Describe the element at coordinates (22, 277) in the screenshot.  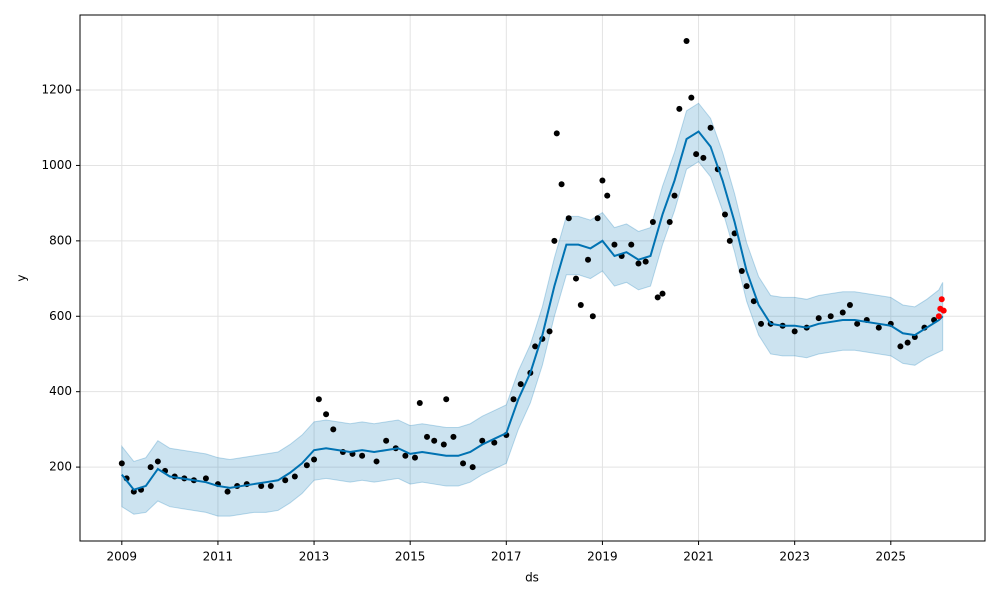
I see `y-axis-label: y` at that location.